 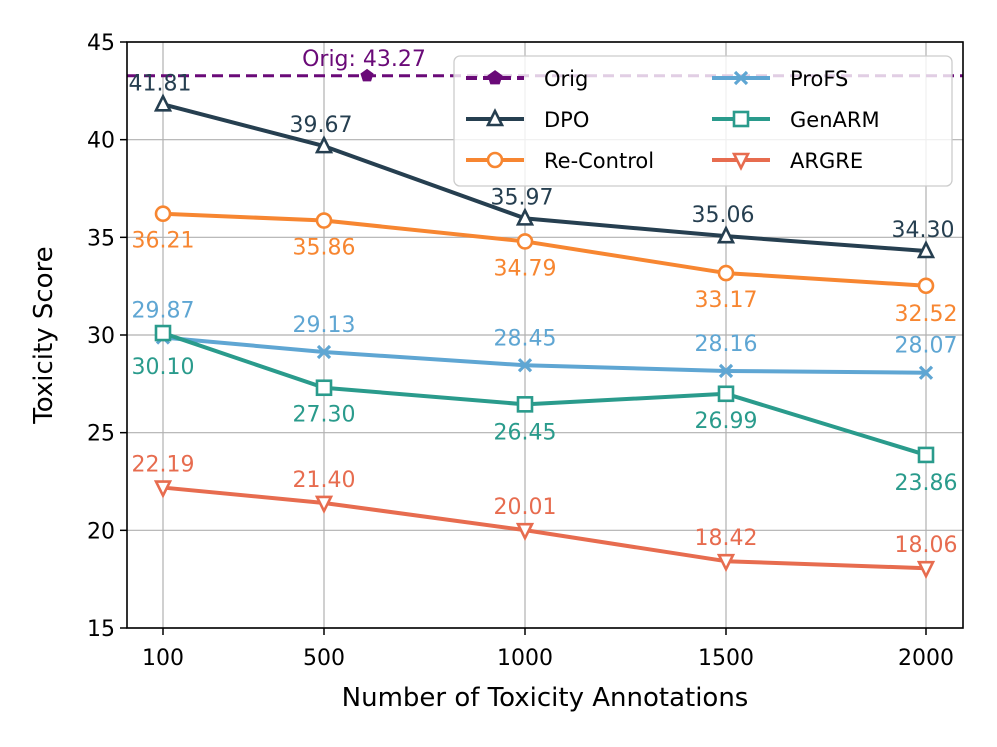 What do you see at coordinates (726, 538) in the screenshot?
I see `data-label: 18.42` at bounding box center [726, 538].